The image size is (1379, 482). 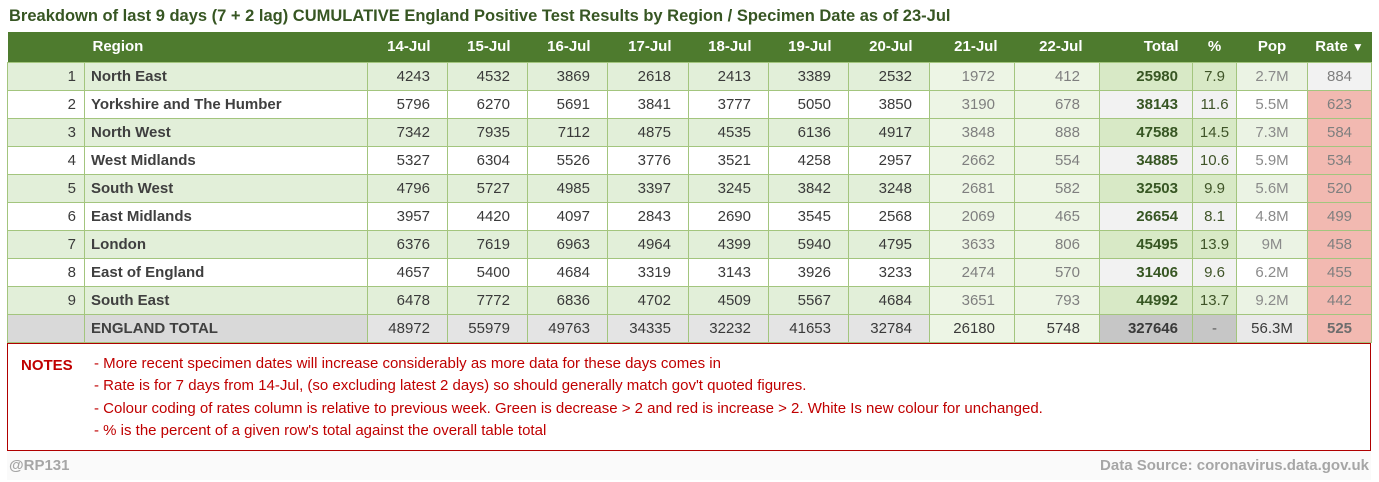 What do you see at coordinates (1214, 272) in the screenshot?
I see `percent-cell: 9.6` at bounding box center [1214, 272].